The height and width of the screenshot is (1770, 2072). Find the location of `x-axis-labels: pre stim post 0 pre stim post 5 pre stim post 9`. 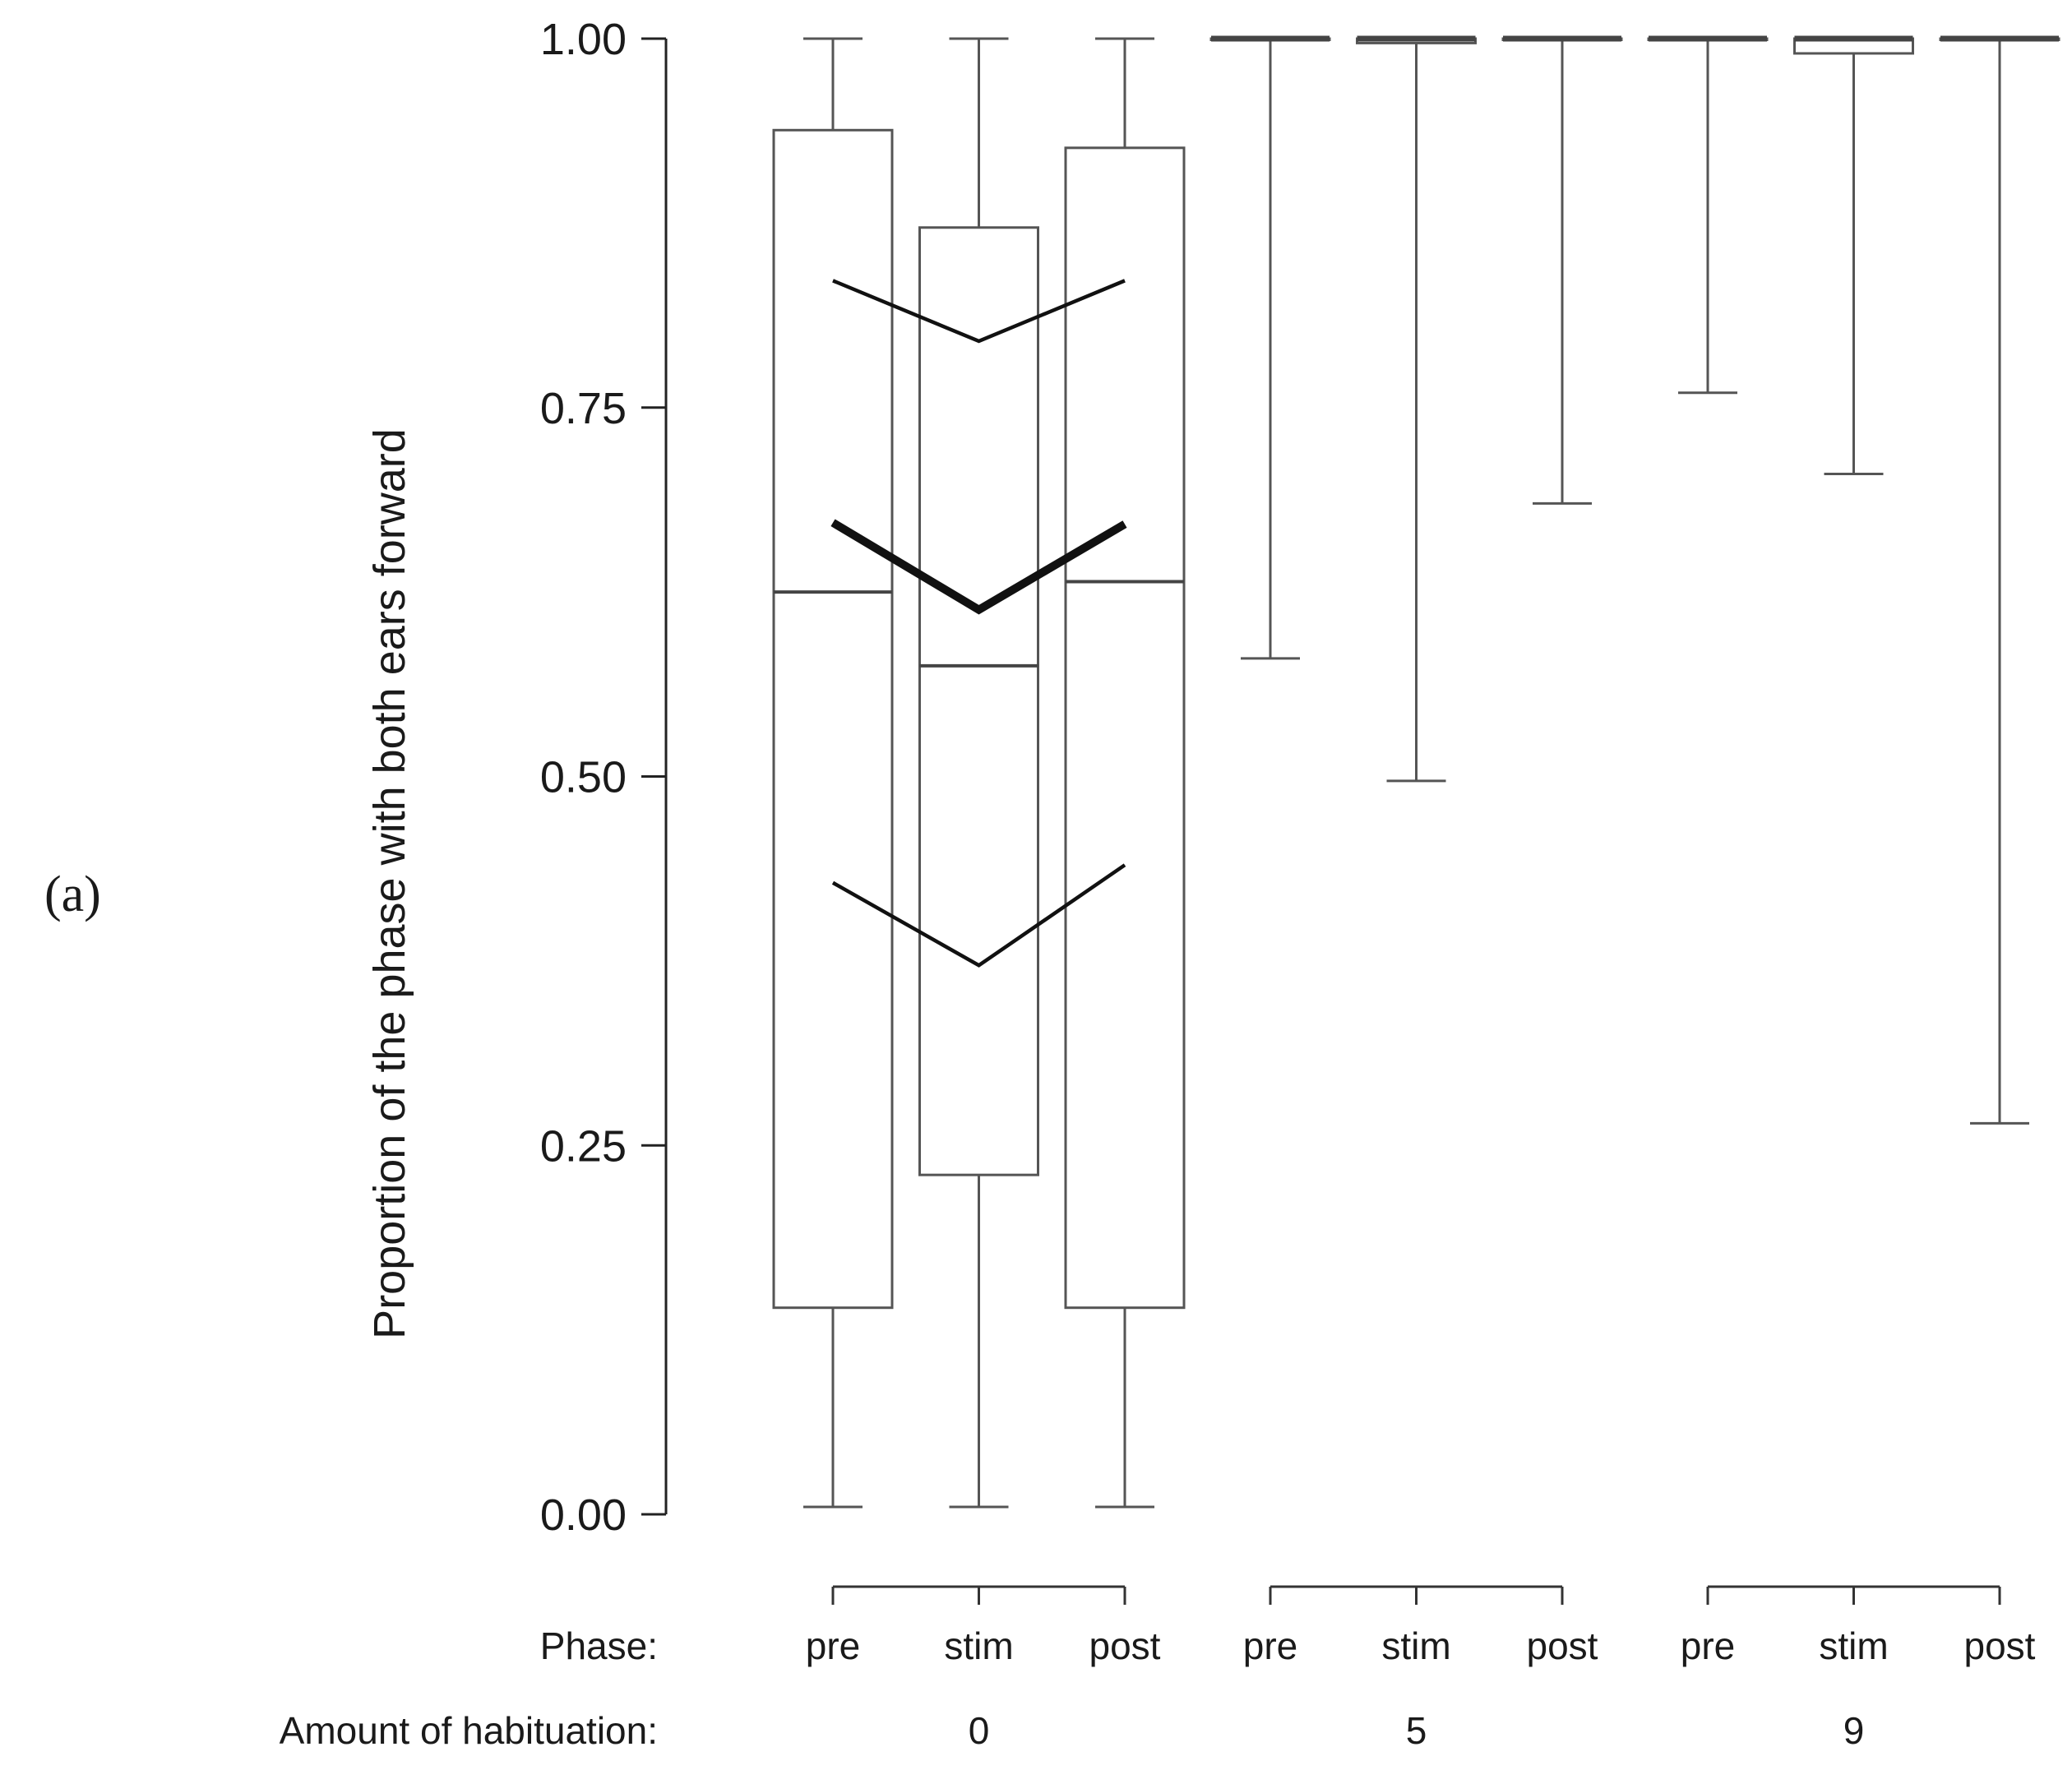

x-axis-labels: pre stim post 0 pre stim post 5 pre stim post 9 is located at coordinates (1421, 1688).